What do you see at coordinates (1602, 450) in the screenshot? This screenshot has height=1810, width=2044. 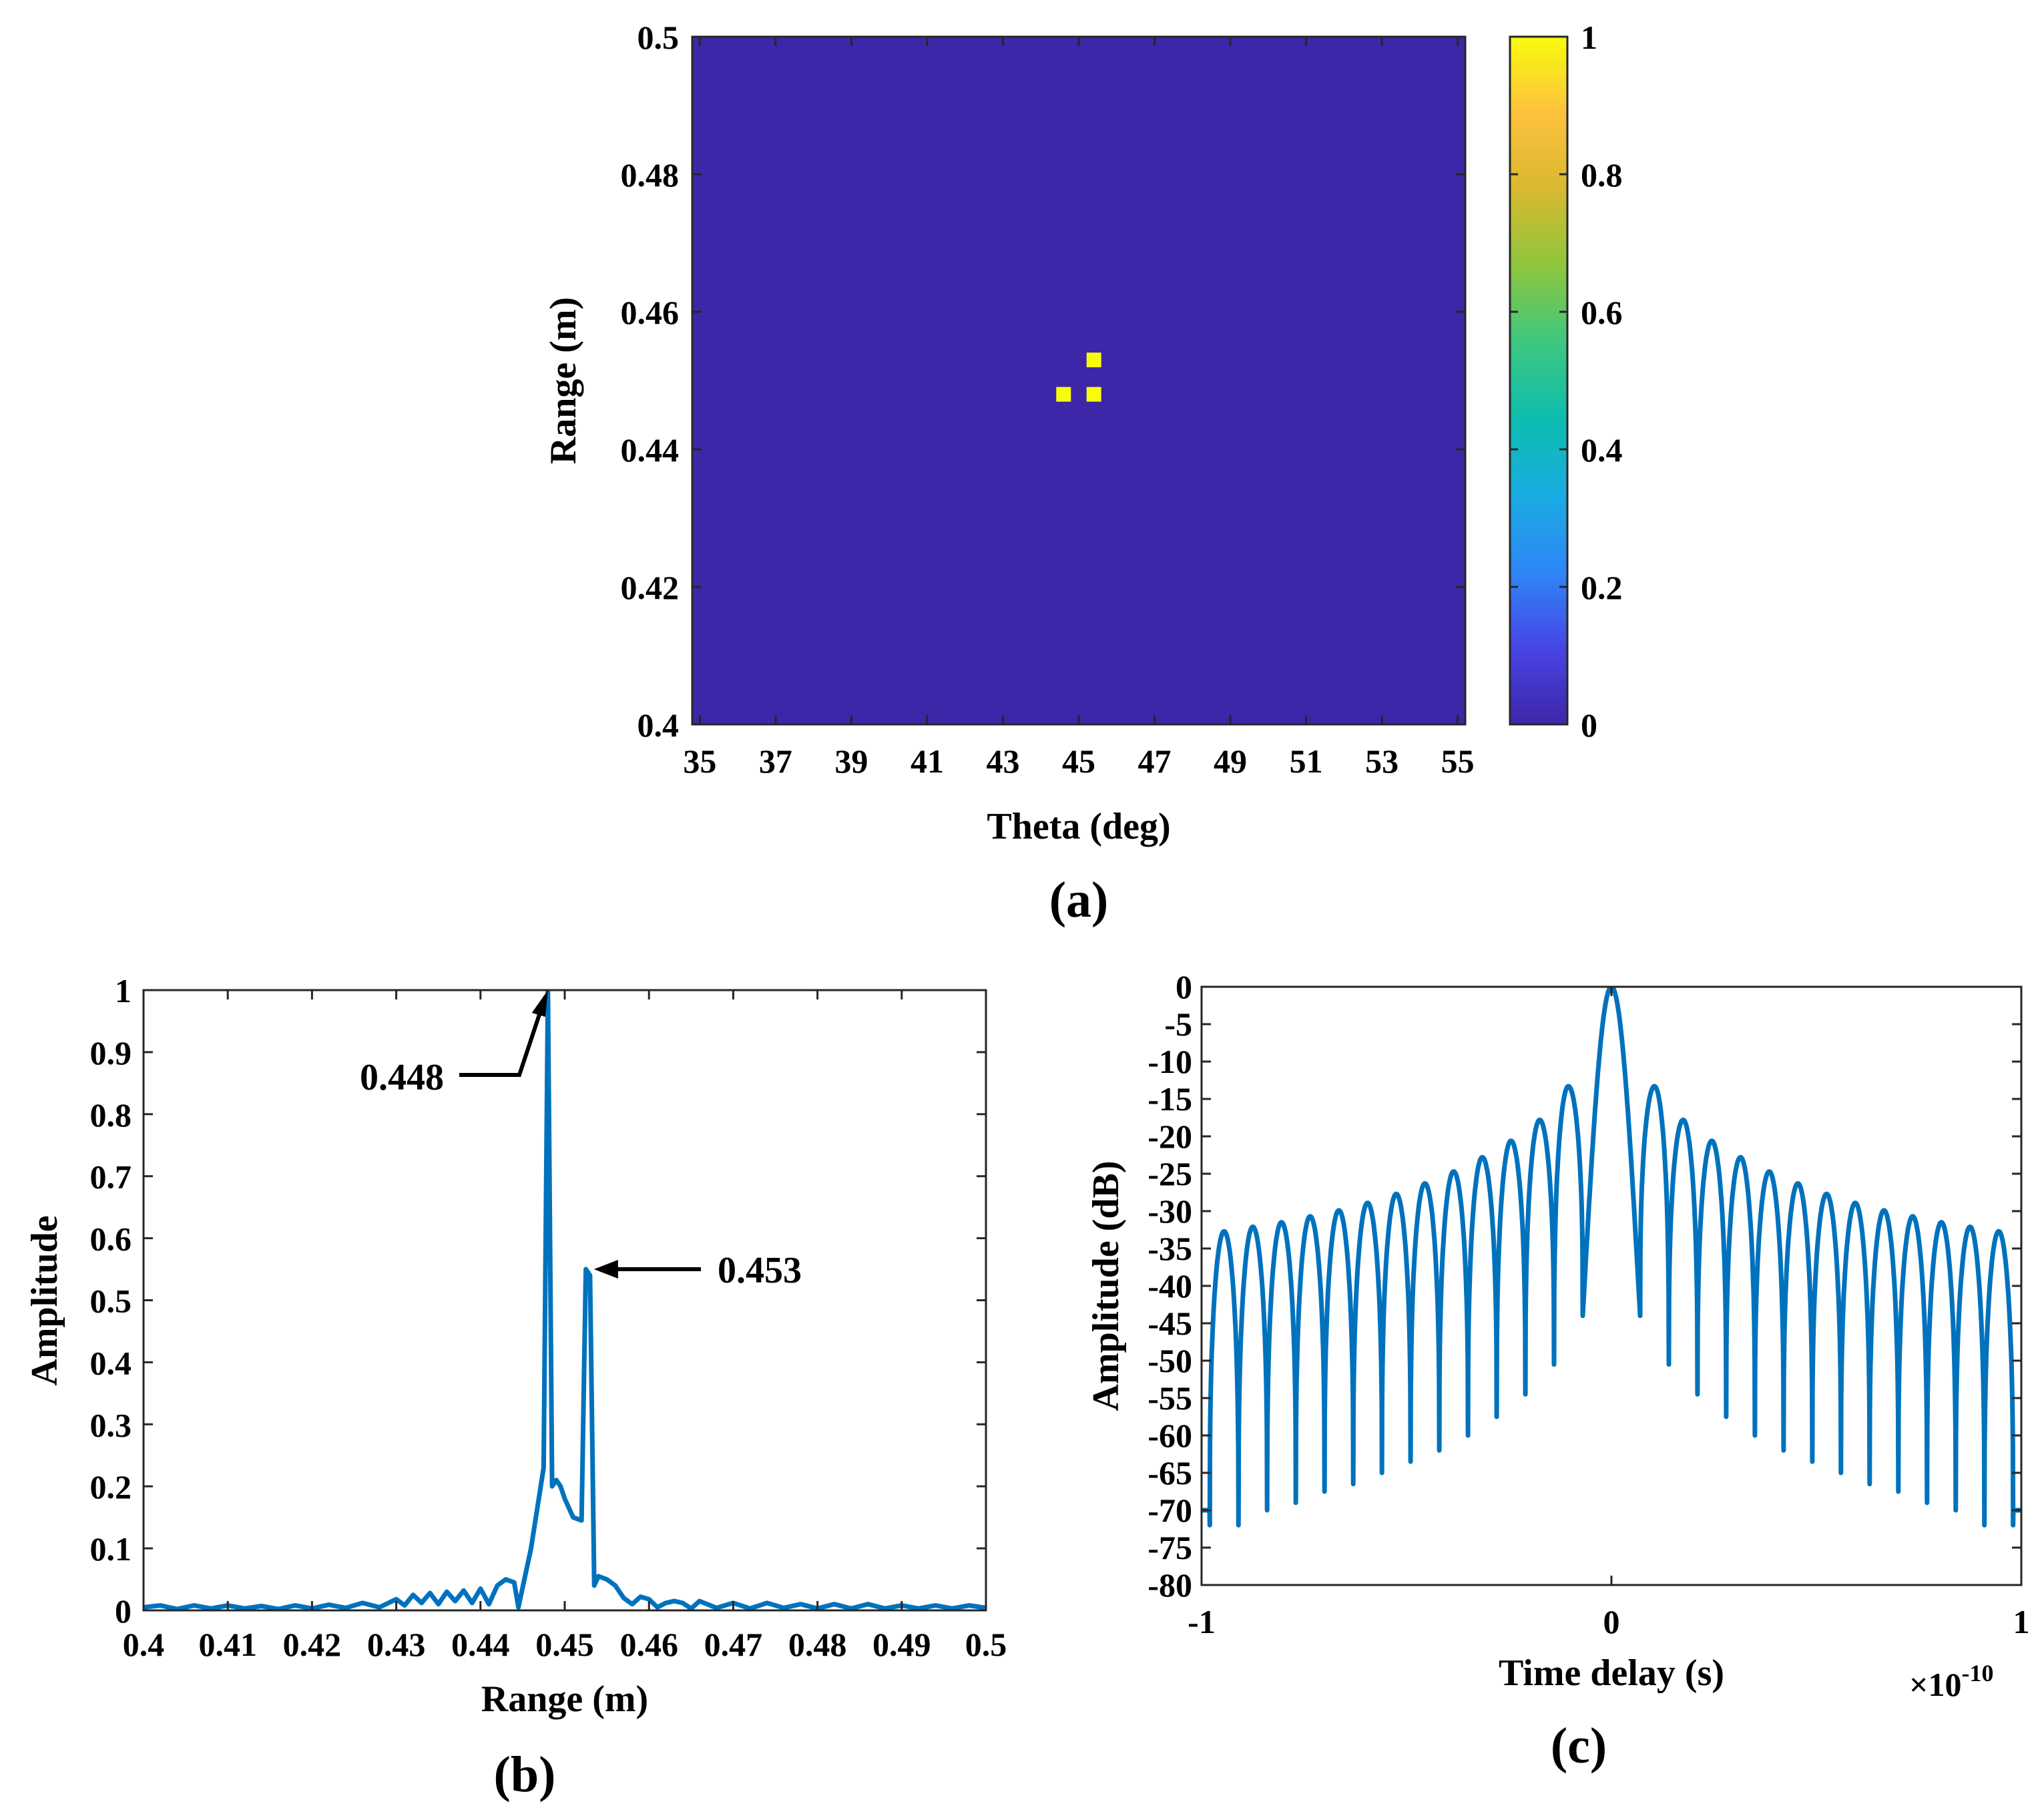 I see `colorbar-tick-label: 0.4` at bounding box center [1602, 450].